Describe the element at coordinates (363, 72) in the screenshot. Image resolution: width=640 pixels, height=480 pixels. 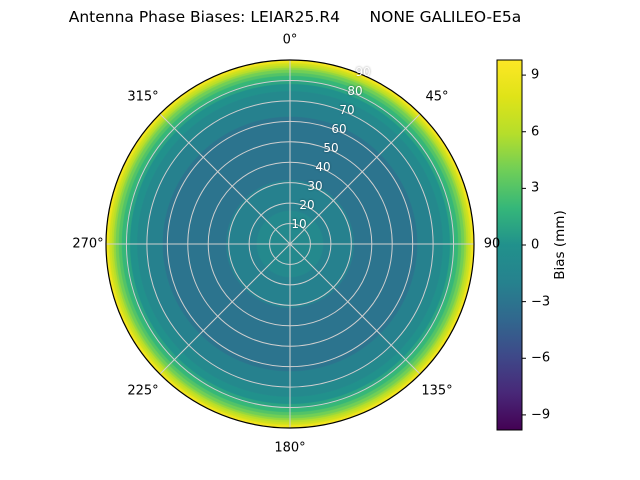
I see `radial-tick-90: 90` at that location.